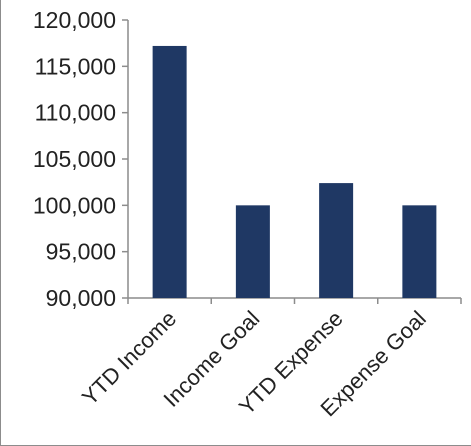 The width and height of the screenshot is (471, 446). I want to click on y-tick-label: 110,000, so click(75, 113).